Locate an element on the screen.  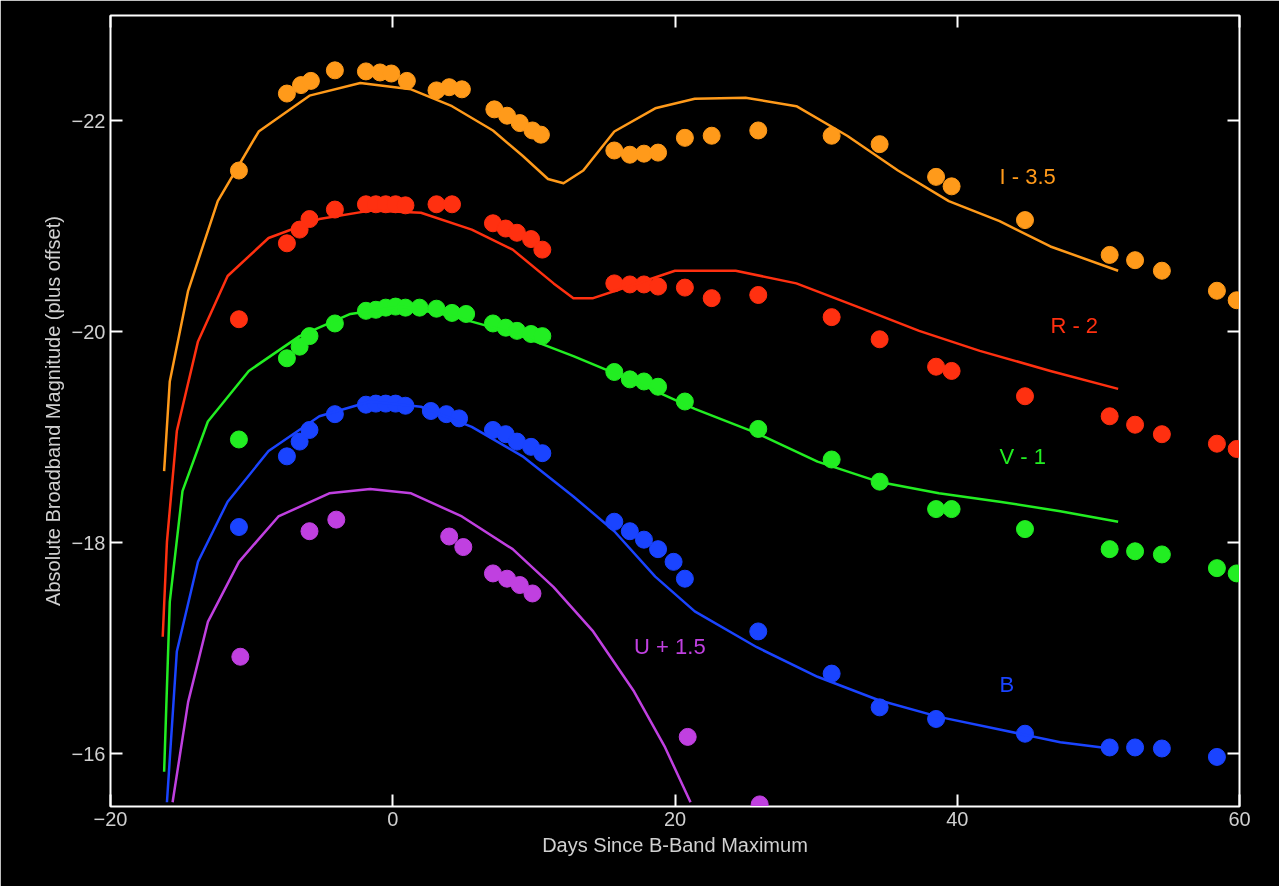
y-tick-label: −20 is located at coordinates (88, 331).